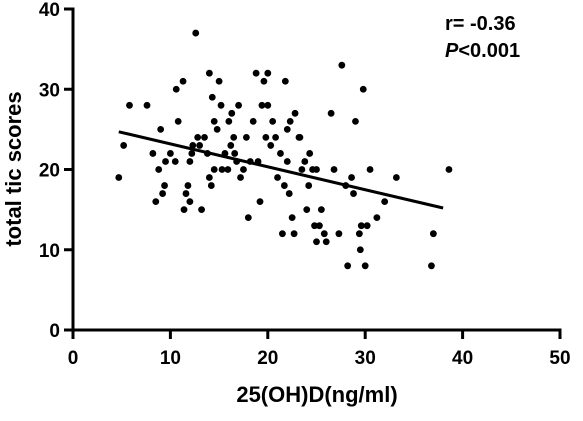  I want to click on y-axis-title: total tic scores, so click(13, 168).